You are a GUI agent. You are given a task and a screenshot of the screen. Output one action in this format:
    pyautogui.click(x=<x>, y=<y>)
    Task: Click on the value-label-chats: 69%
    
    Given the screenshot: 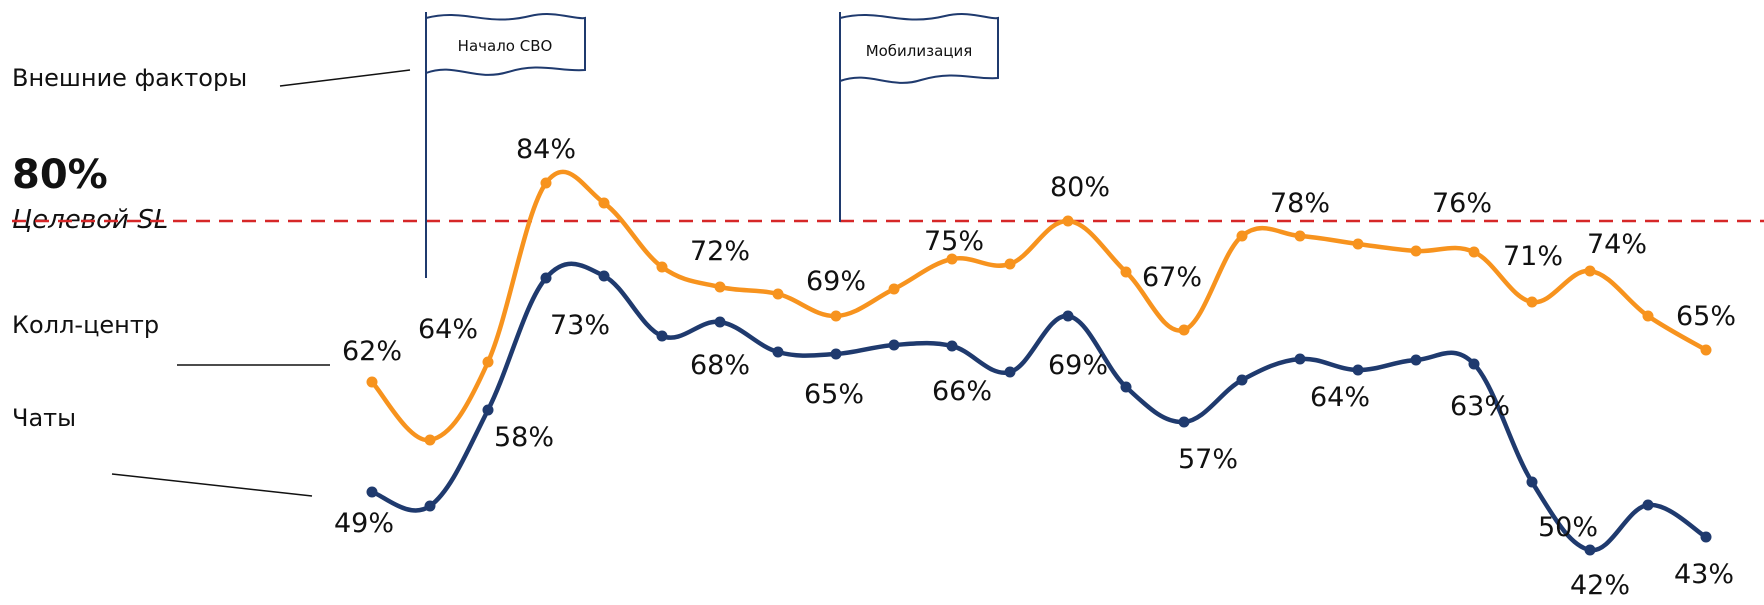 What is the action you would take?
    pyautogui.click(x=1078, y=365)
    